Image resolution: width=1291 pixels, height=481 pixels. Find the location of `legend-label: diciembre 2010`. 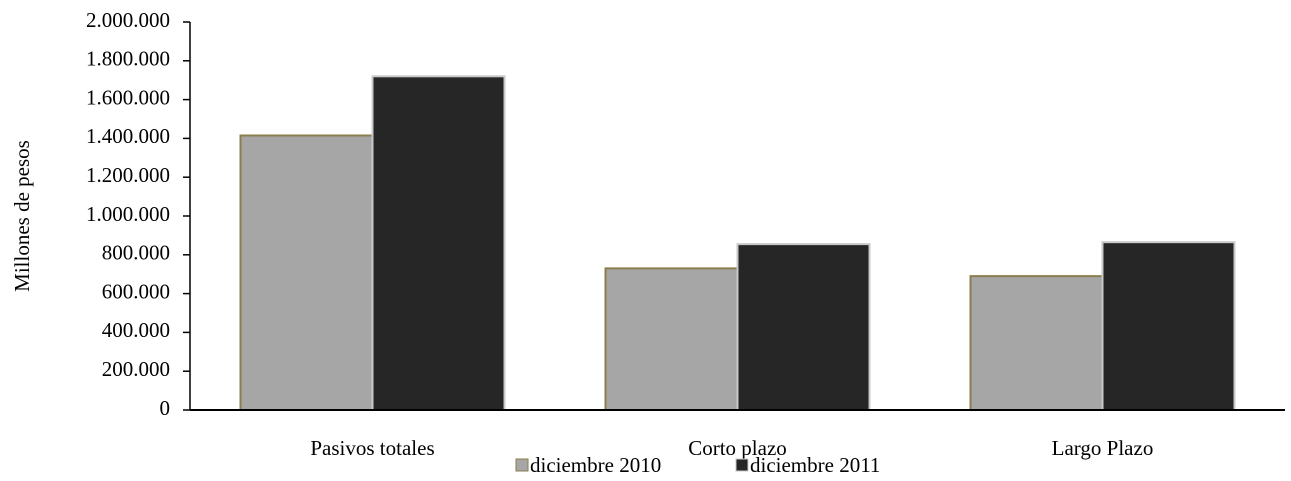

legend-label: diciembre 2010 is located at coordinates (595, 465).